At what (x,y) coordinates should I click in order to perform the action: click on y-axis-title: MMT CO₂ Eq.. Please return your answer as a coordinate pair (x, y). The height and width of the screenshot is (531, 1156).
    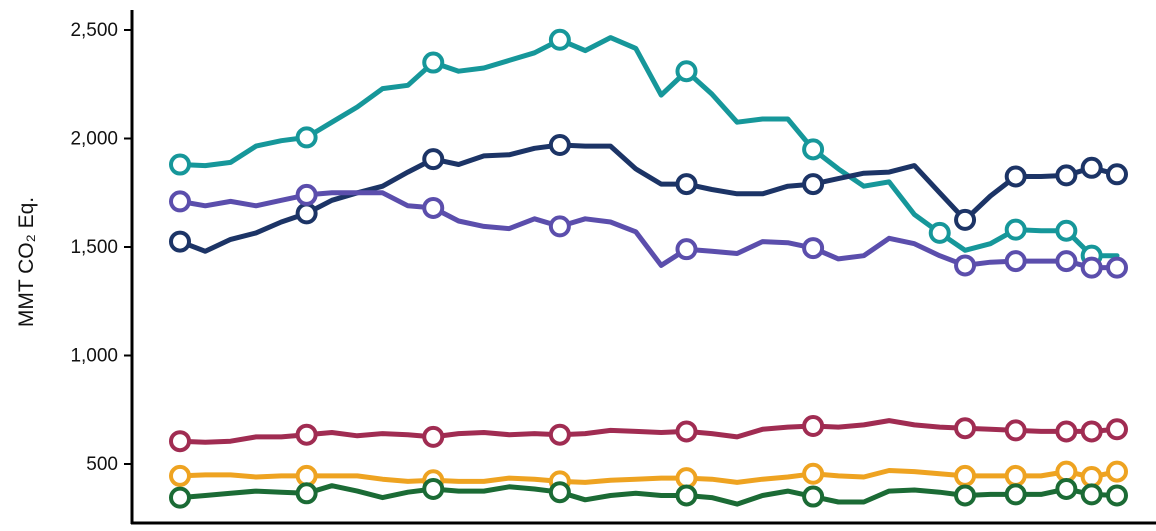
    Looking at the image, I should click on (26, 262).